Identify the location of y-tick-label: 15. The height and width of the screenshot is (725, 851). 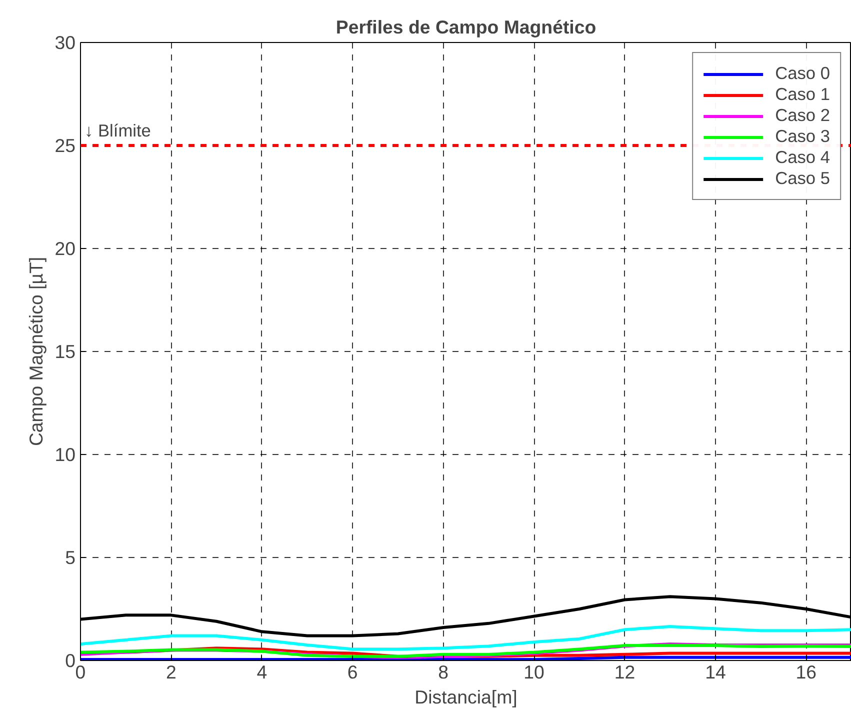
(65, 351).